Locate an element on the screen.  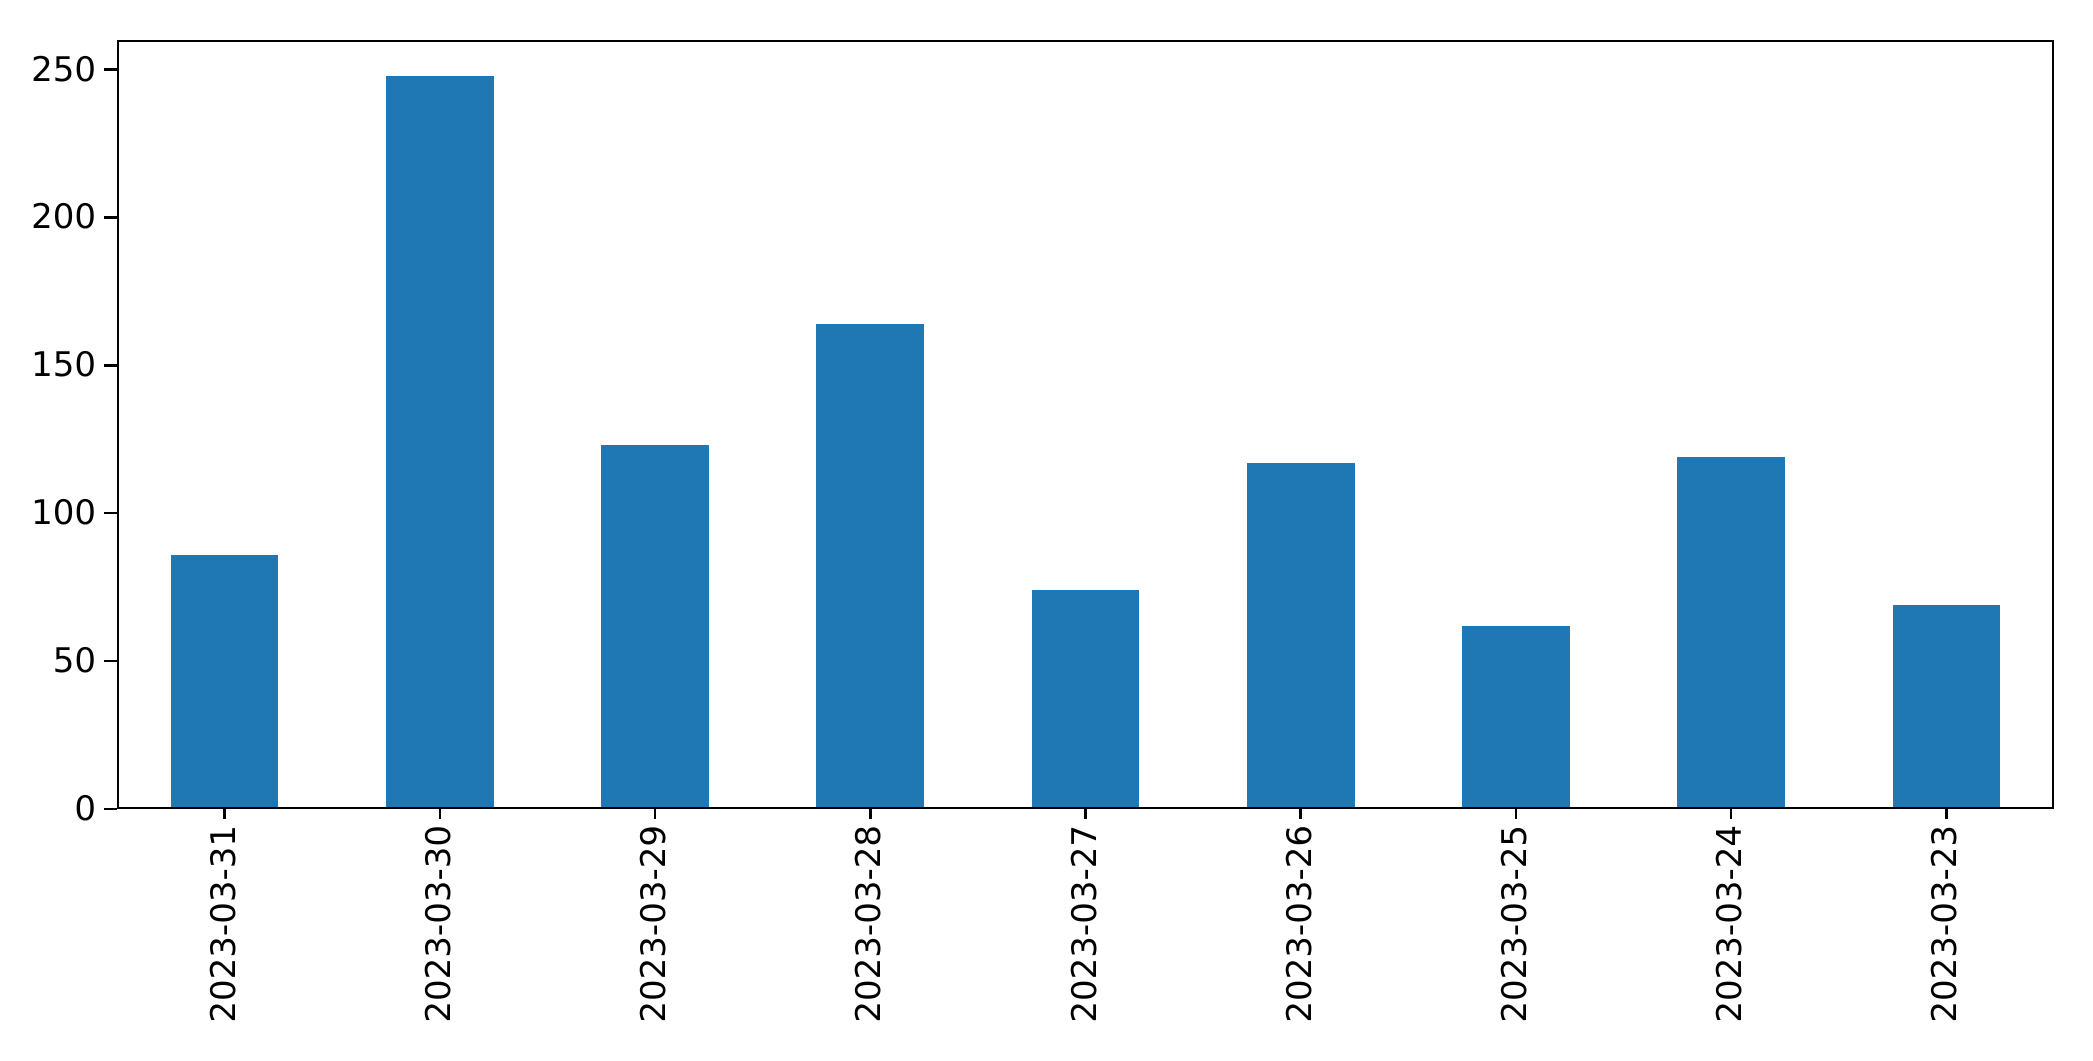
x-tick-label: 2023-03-28 is located at coordinates (869, 924).